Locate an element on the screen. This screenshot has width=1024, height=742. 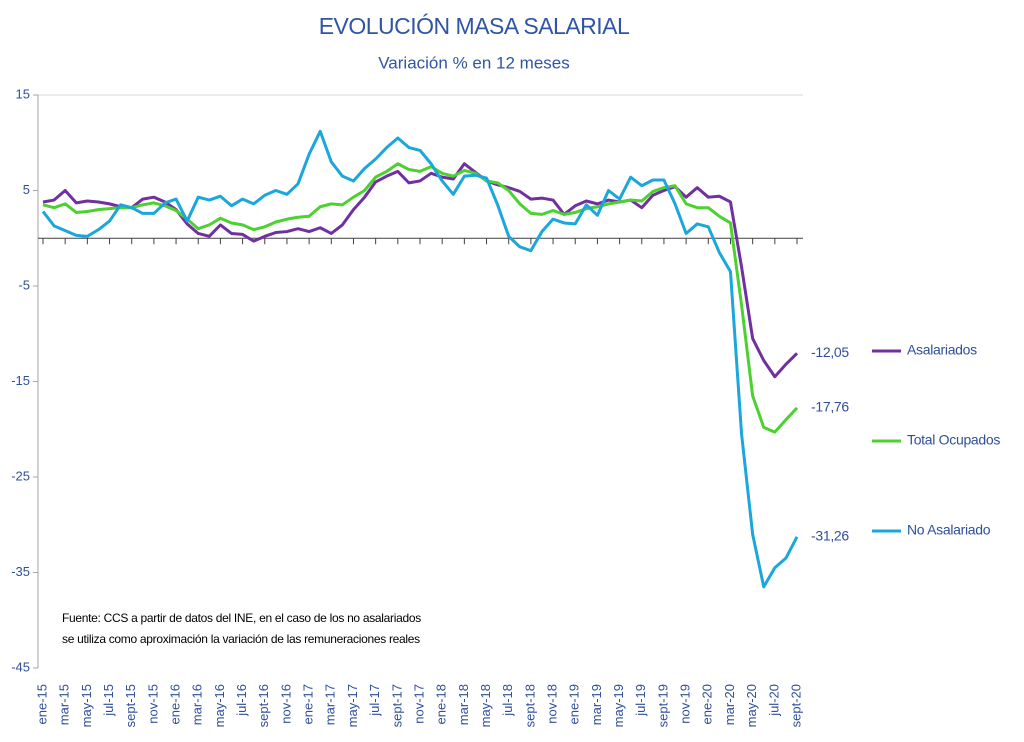
x-tick-label: jul-17 is located at coordinates (374, 700).